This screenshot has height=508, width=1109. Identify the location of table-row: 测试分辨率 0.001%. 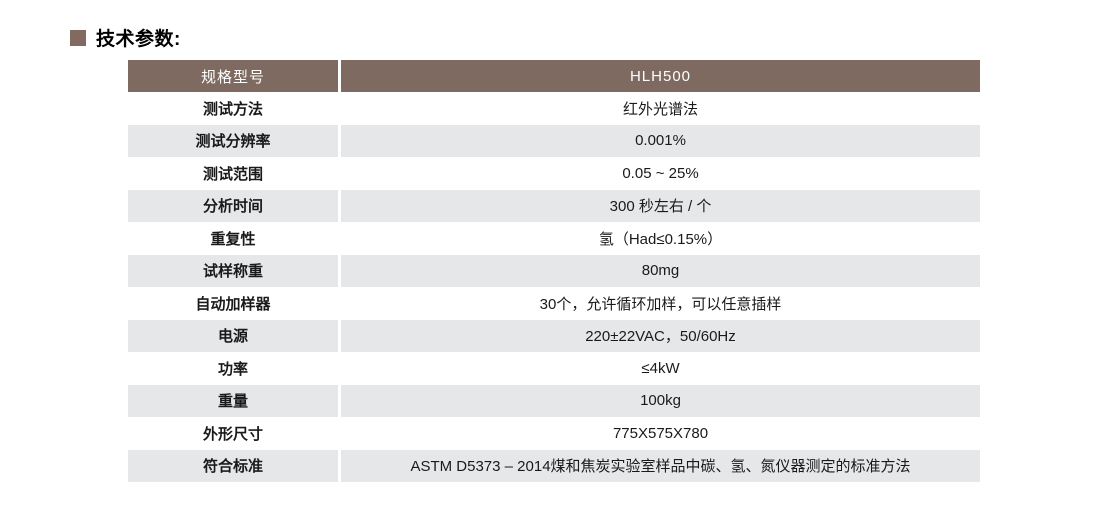
(554, 140).